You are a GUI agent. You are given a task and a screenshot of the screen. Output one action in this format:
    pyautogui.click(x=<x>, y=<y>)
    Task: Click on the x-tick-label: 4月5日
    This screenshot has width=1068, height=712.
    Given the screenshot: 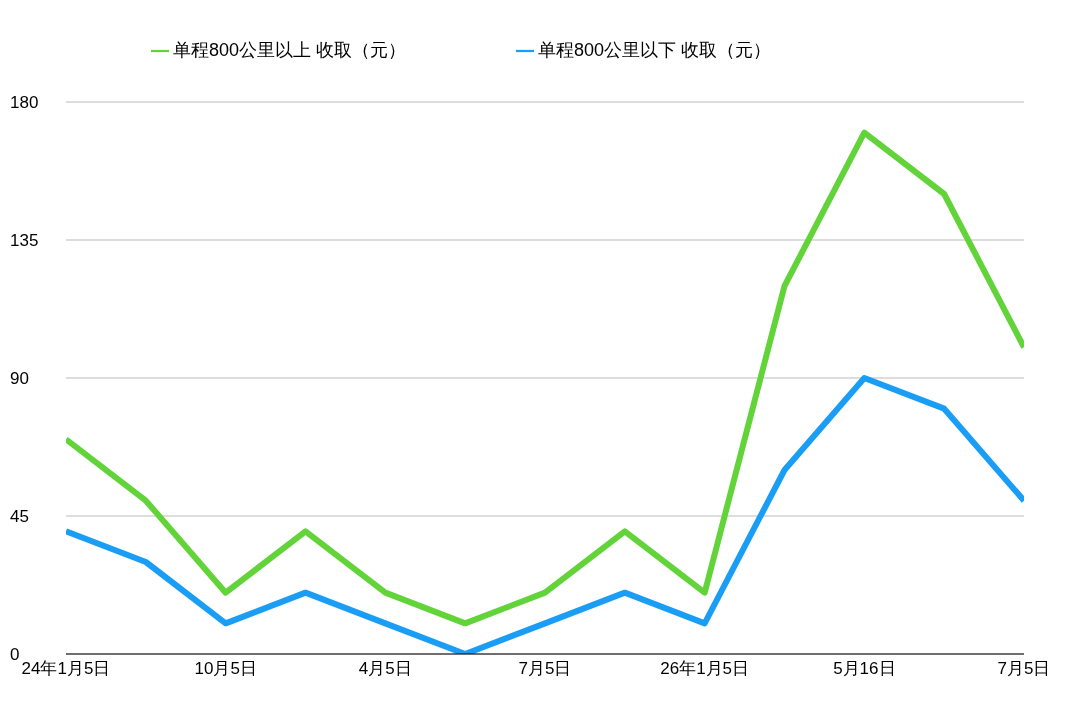 What is the action you would take?
    pyautogui.click(x=385, y=669)
    